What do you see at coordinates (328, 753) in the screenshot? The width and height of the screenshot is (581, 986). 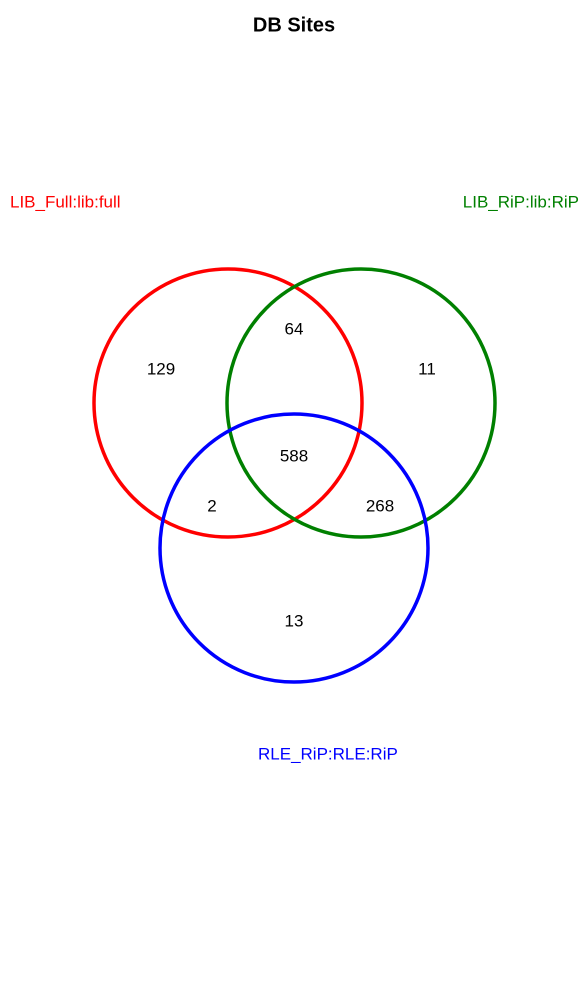 I see `set-label: RLE_RiP:RLE:RiP` at bounding box center [328, 753].